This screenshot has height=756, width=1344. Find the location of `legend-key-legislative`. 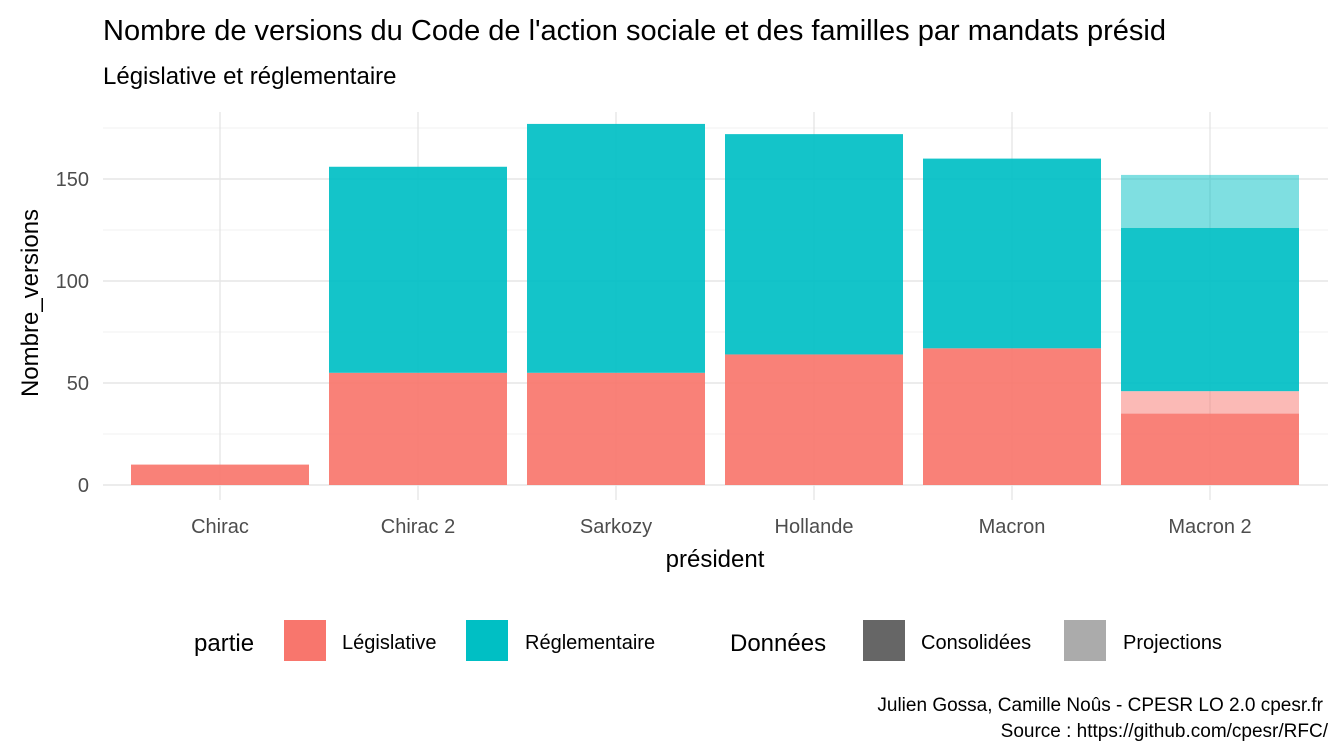

legend-key-legislative is located at coordinates (305, 640).